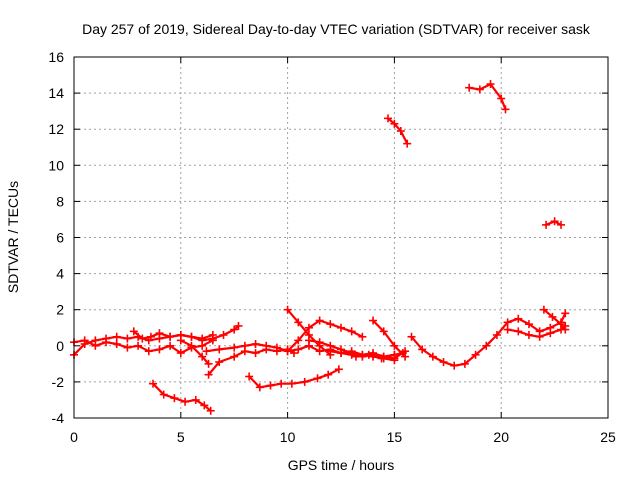  Describe the element at coordinates (74, 437) in the screenshot. I see `x-tick-label: 0` at that location.